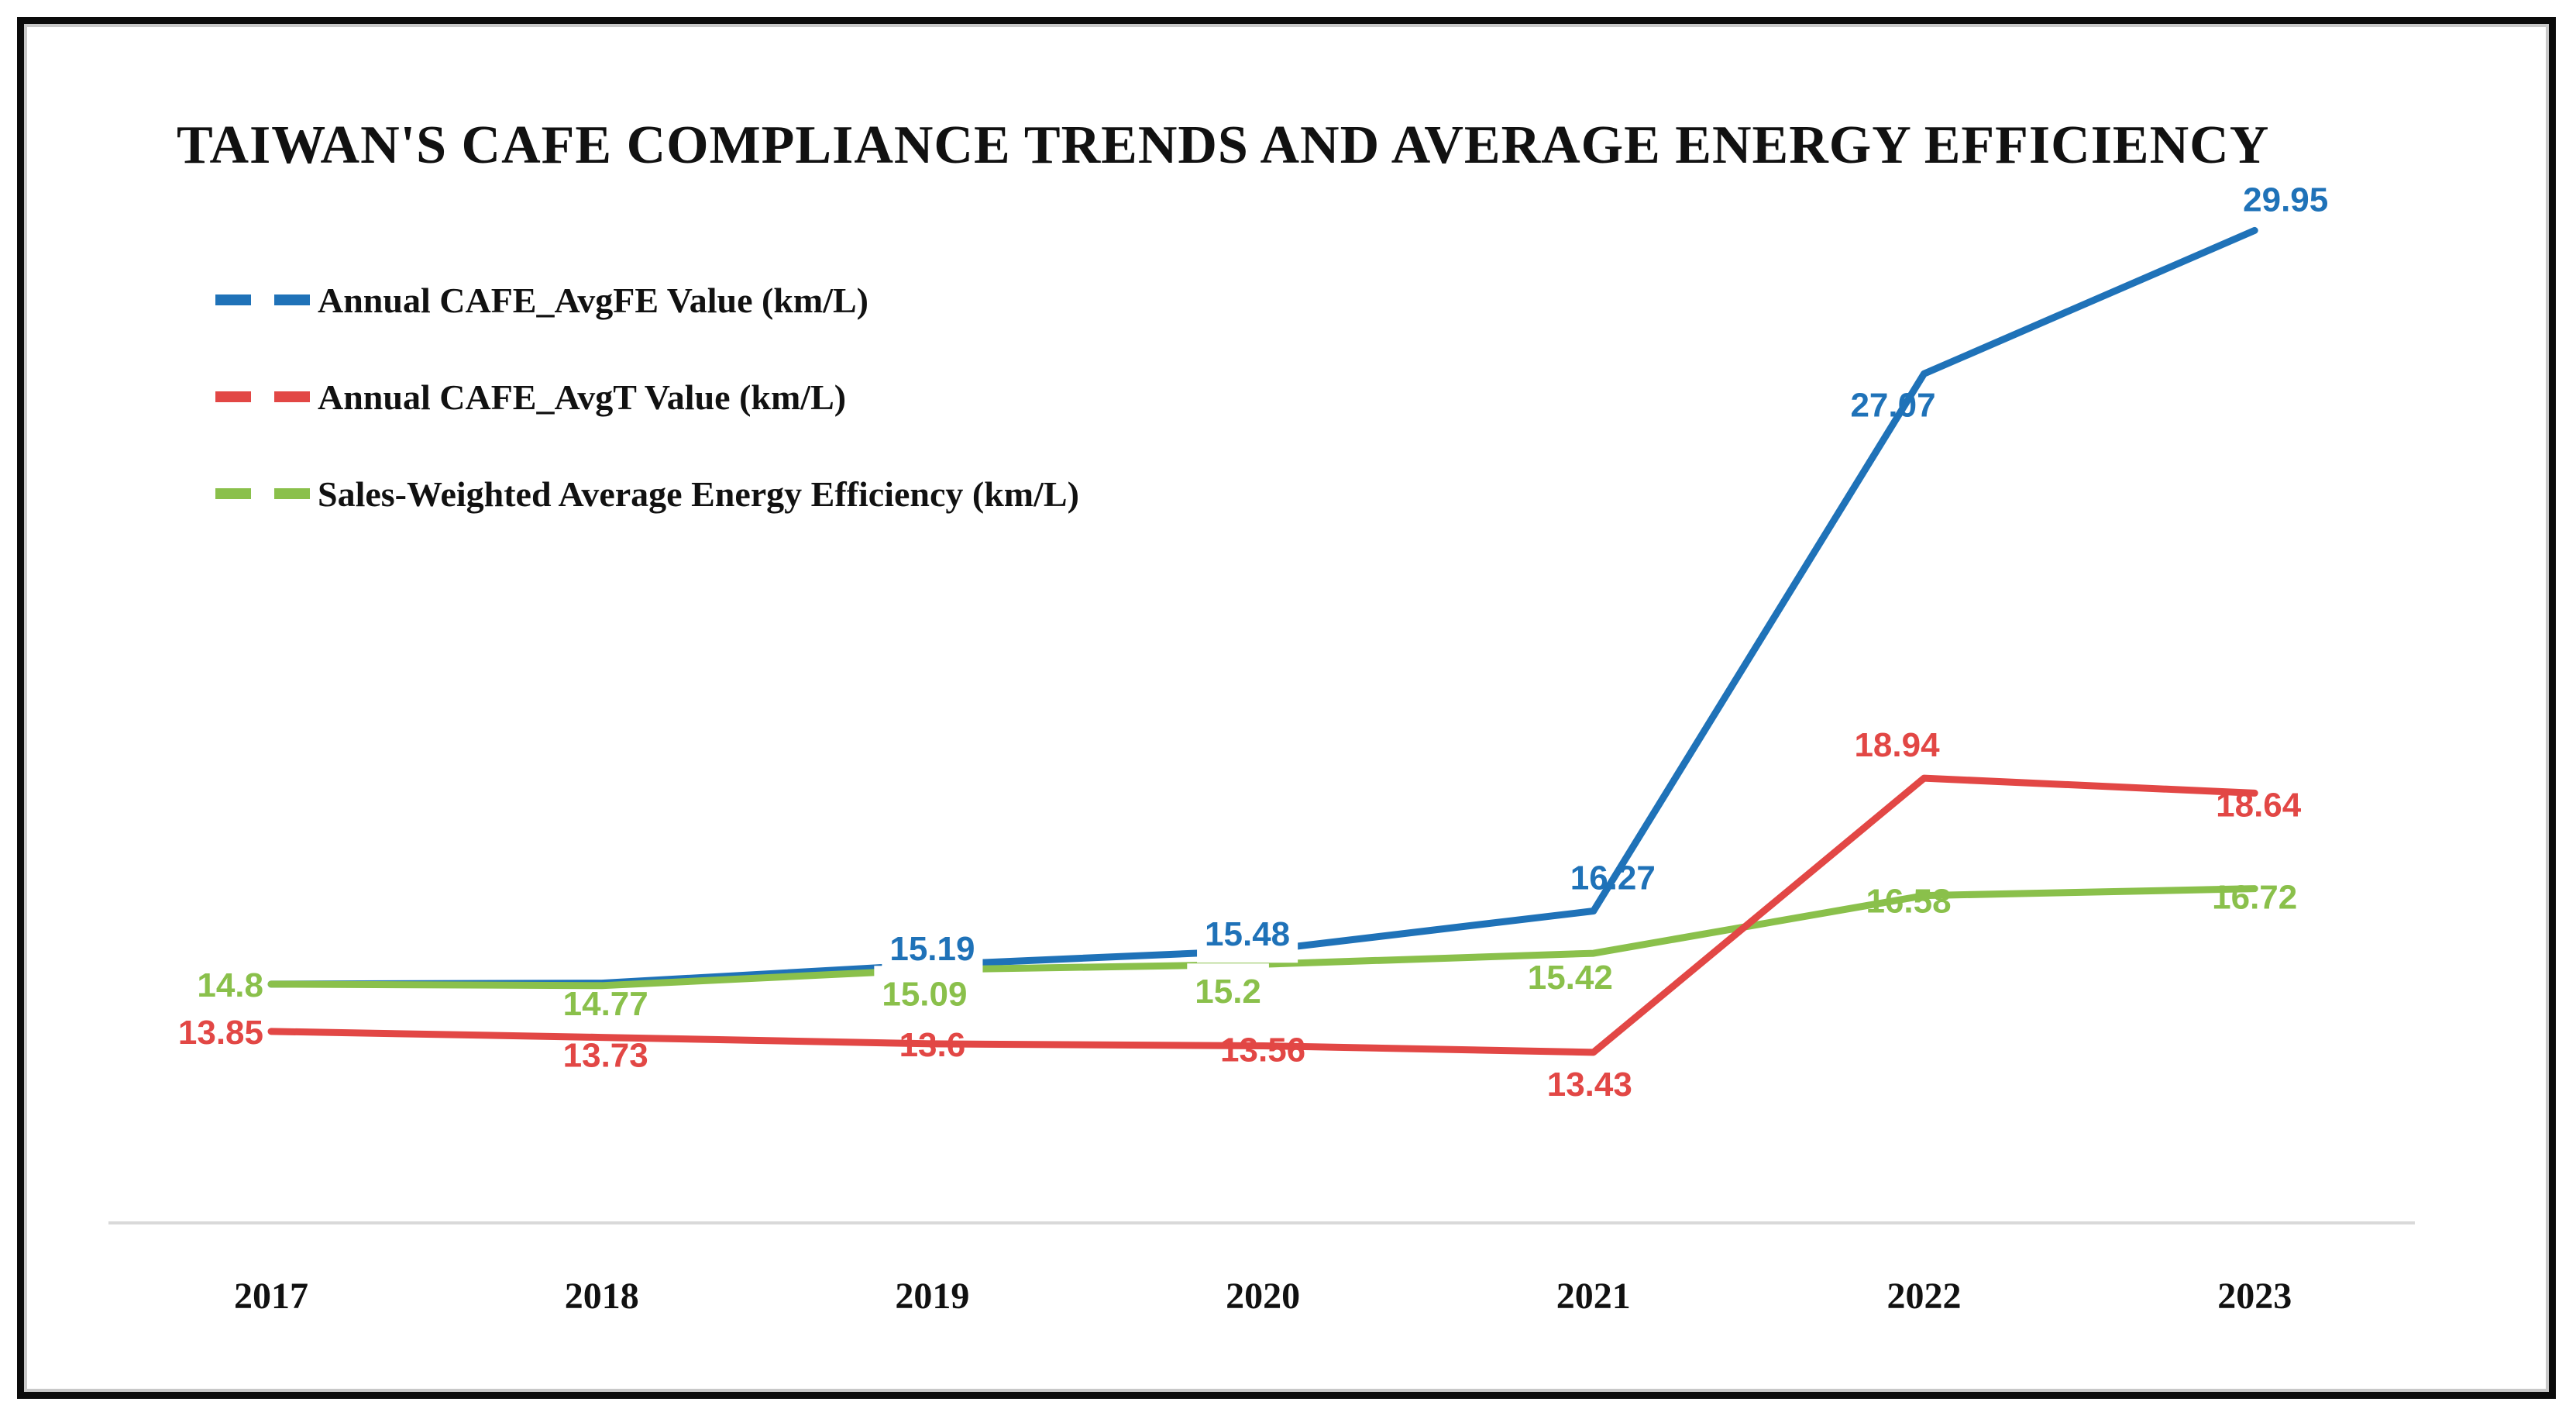 This screenshot has width=2576, height=1419. What do you see at coordinates (1263, 1297) in the screenshot?
I see `x-axis-label: 2020` at bounding box center [1263, 1297].